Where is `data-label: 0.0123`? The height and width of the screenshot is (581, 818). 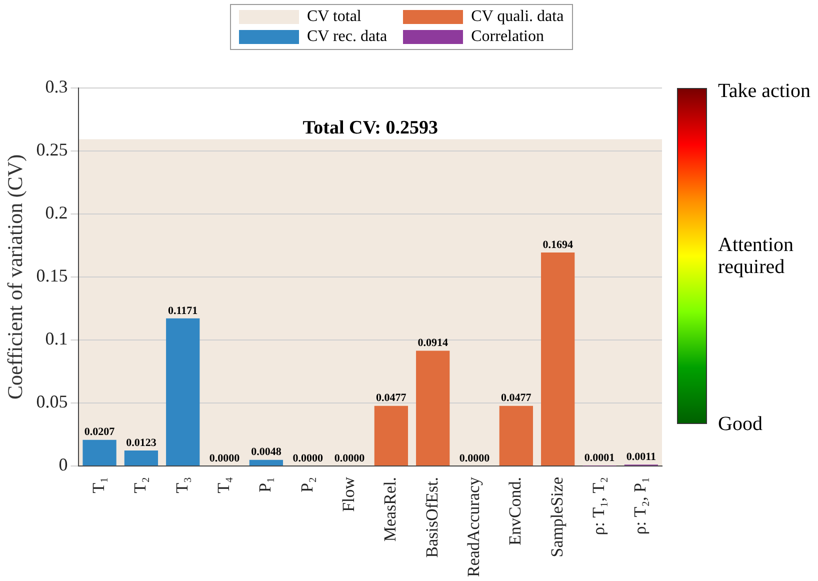 data-label: 0.0123 is located at coordinates (141, 442).